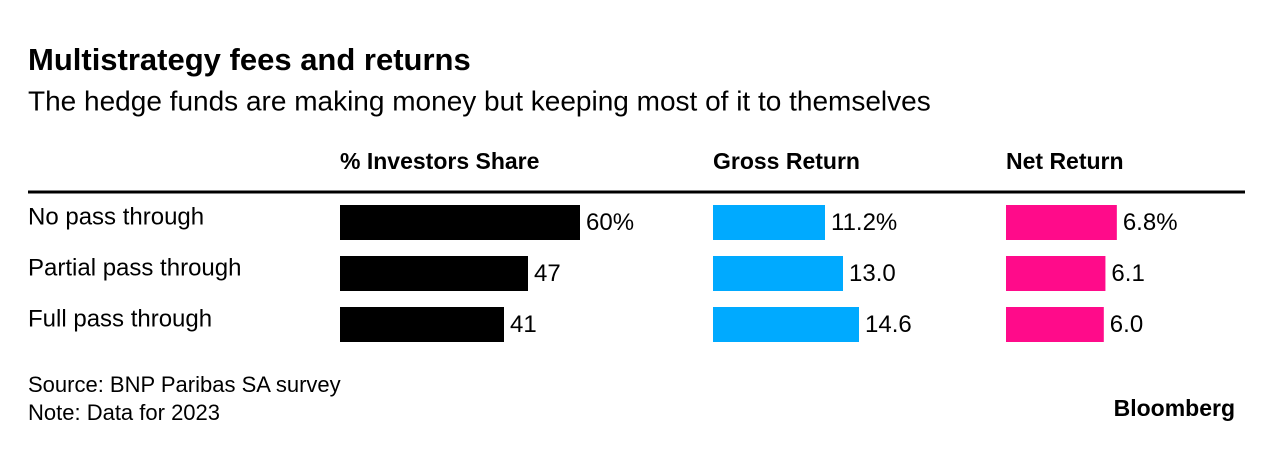 The height and width of the screenshot is (454, 1273). I want to click on value-label: 13.0, so click(872, 273).